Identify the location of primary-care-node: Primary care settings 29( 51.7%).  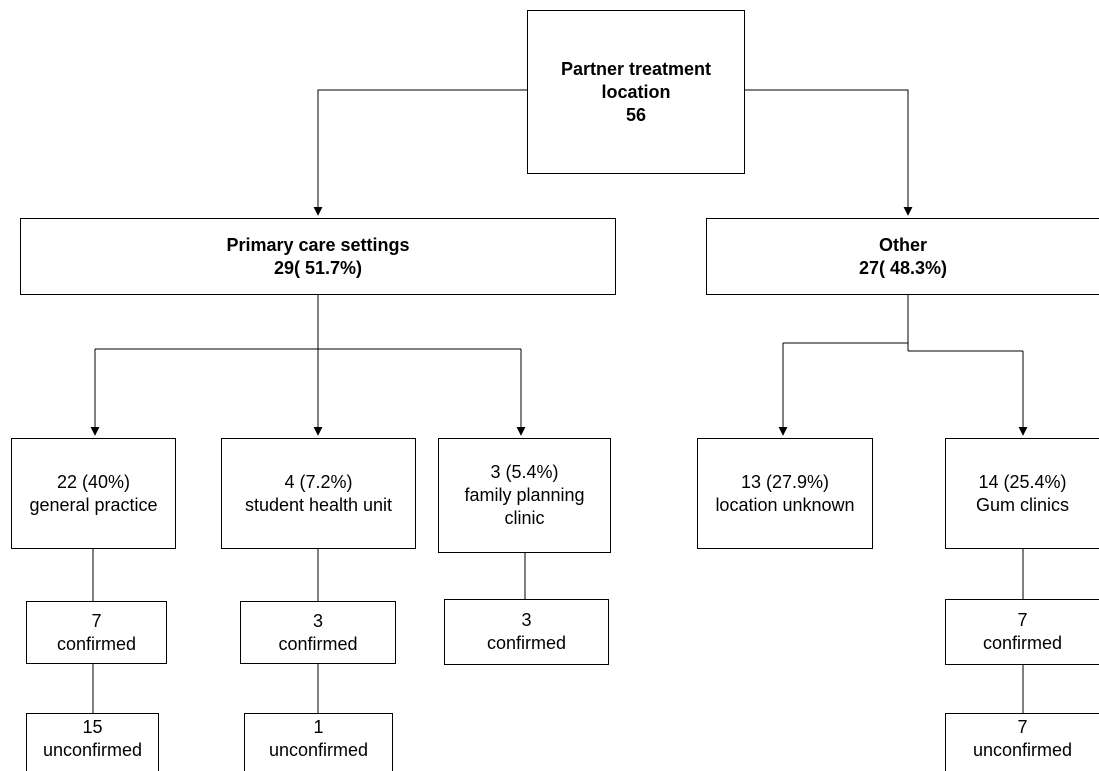
(318, 256).